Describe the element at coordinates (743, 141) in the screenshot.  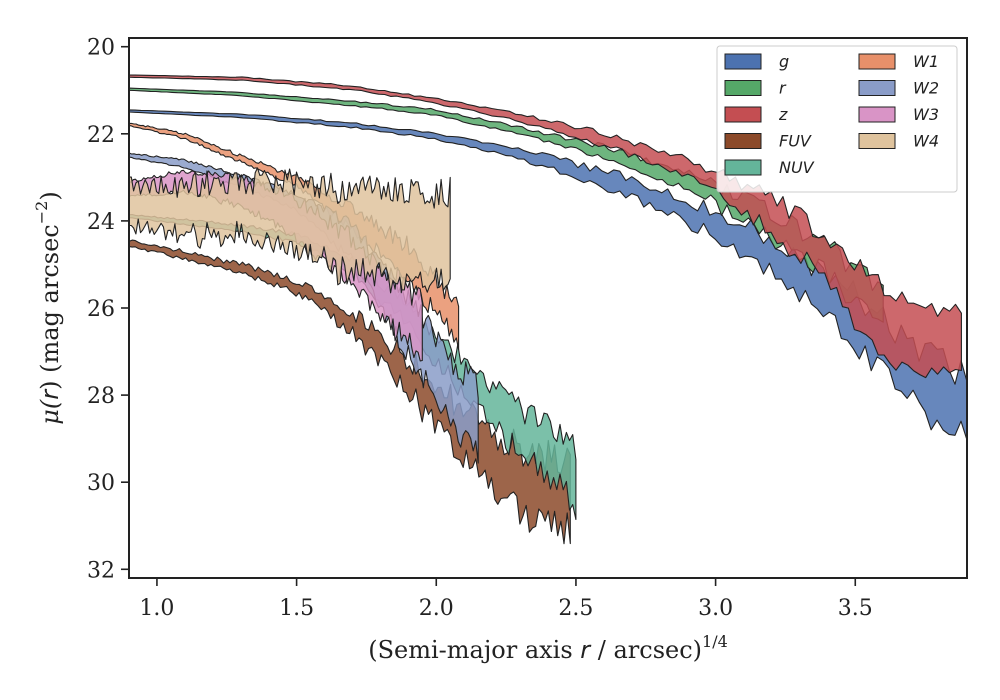
I see `legend-swatch-fuv` at that location.